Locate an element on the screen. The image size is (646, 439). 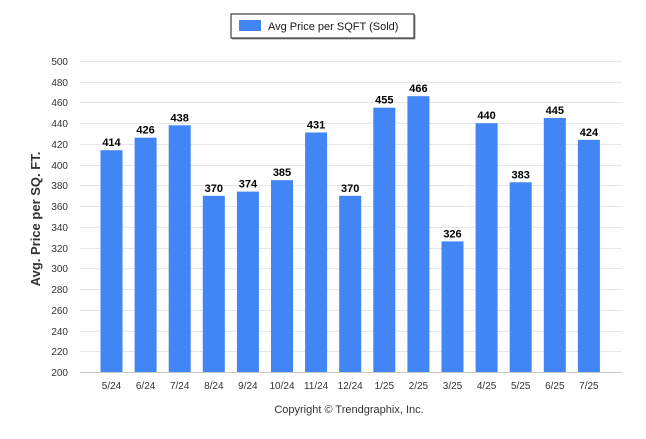
copyright-footer: Copyright © Trendgraphix, Inc. is located at coordinates (348, 410).